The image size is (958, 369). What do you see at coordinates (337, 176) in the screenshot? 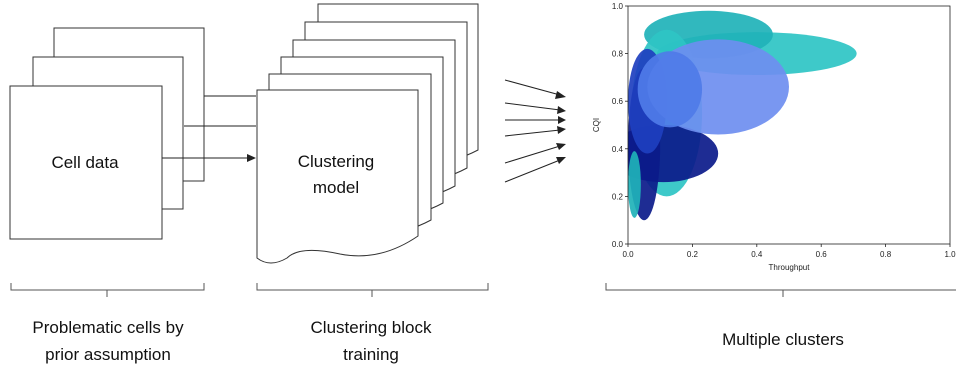
I see `model-page-front` at bounding box center [337, 176].